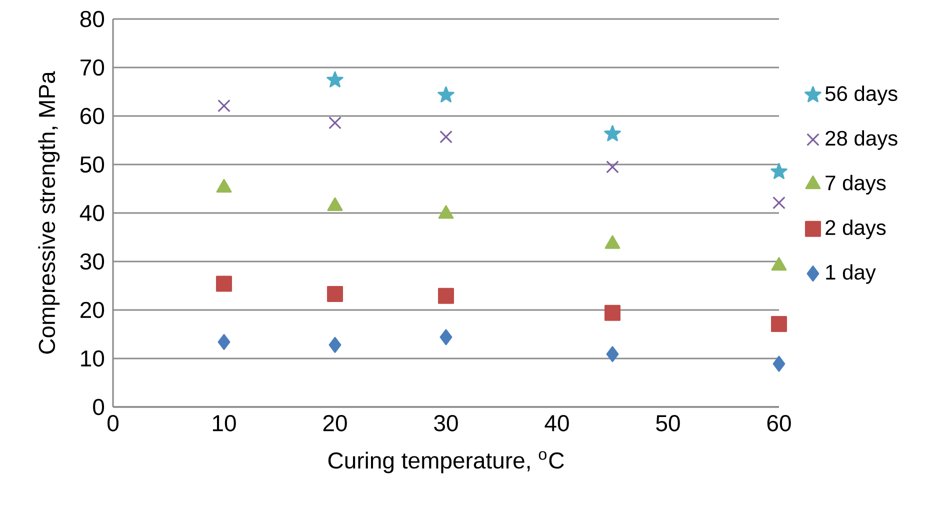 The image size is (933, 520). What do you see at coordinates (446, 462) in the screenshot?
I see `x-axis-title: Curing temperature, $^{o}$C` at bounding box center [446, 462].